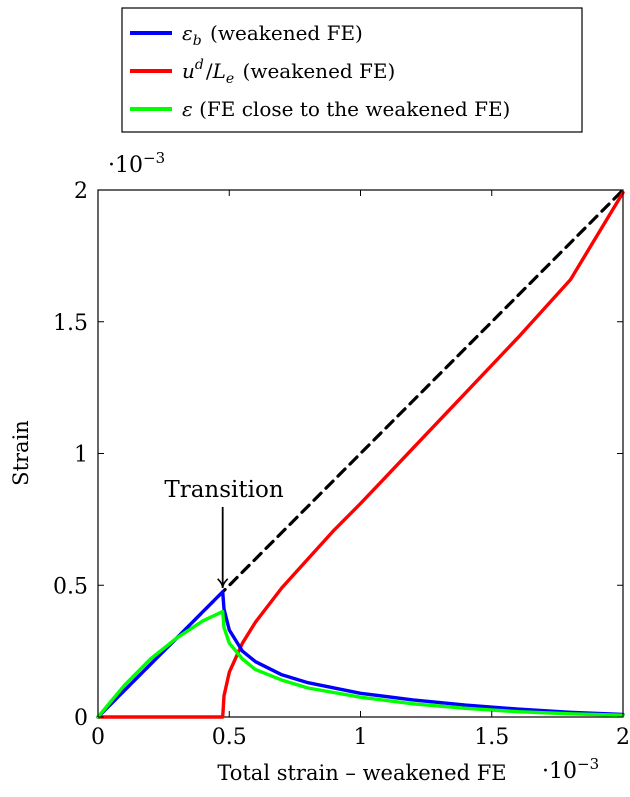 The height and width of the screenshot is (797, 630). I want to click on x-scale-label: ·10−3, so click(570, 769).